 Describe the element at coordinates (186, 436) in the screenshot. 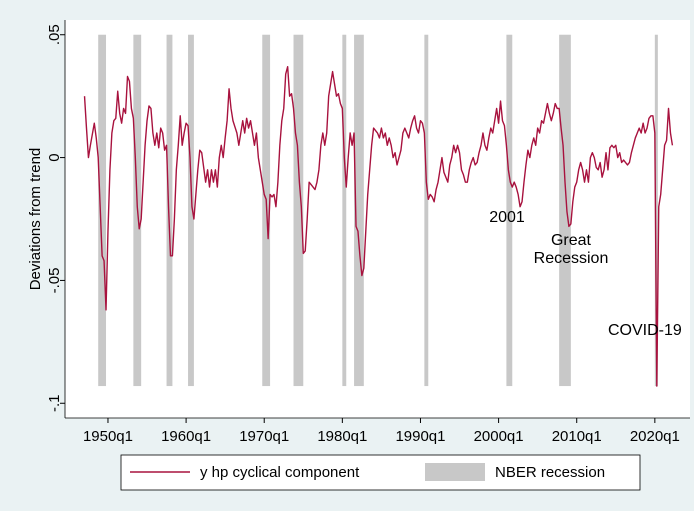

I see `x-tick-label: 1960q1` at that location.